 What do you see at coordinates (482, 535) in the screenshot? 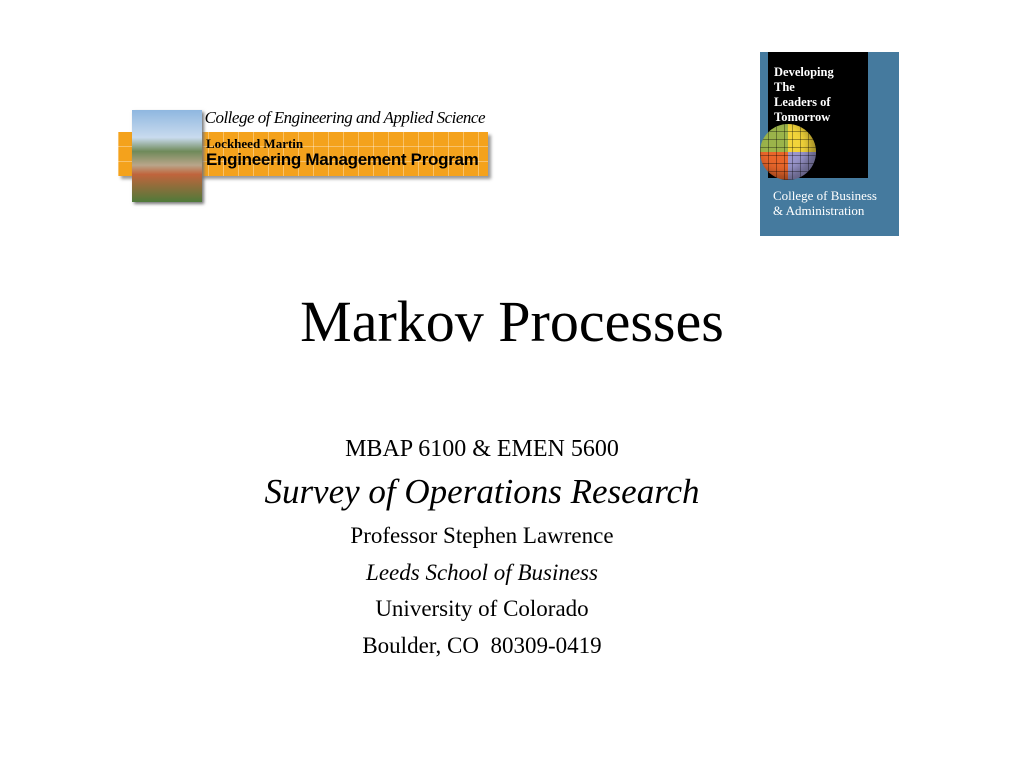
I see `professor-name: Professor Stephen Lawrence` at bounding box center [482, 535].